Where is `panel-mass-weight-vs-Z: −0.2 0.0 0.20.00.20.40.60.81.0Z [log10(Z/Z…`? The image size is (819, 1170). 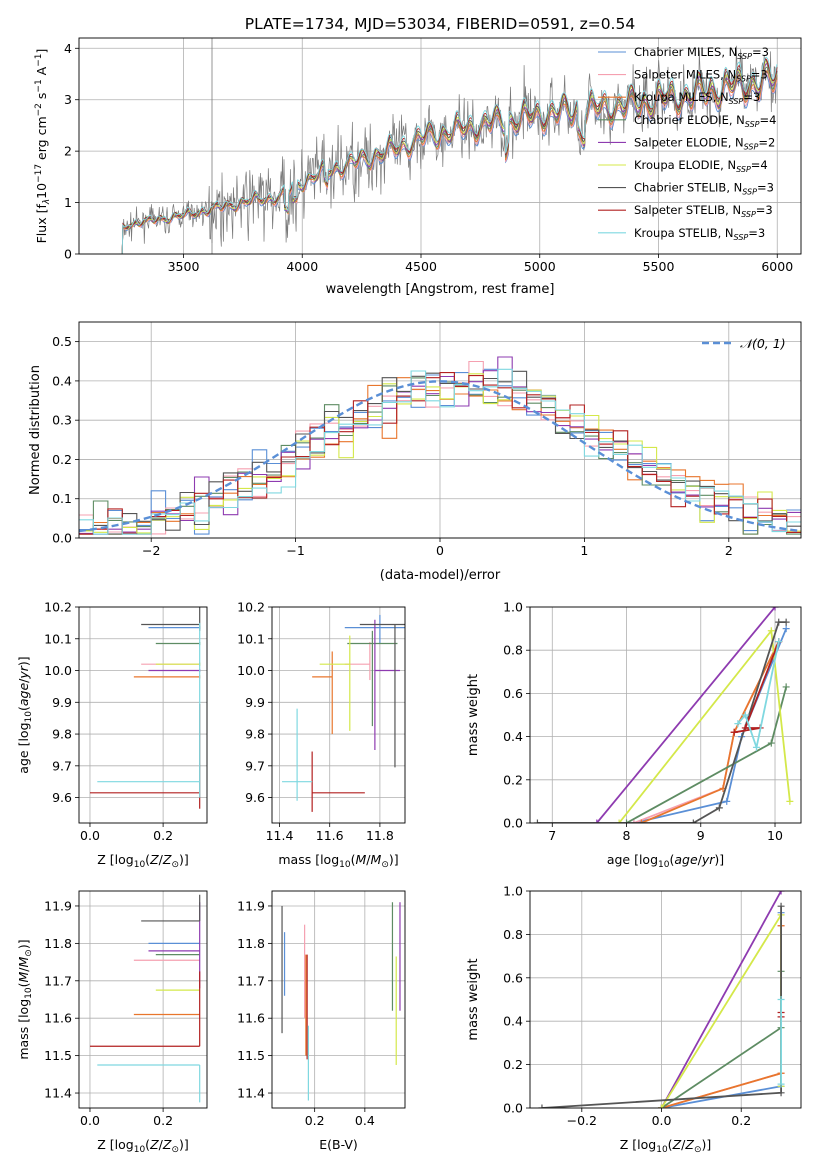 panel-mass-weight-vs-Z: −0.2 0.0 0.20.00.20.40.60.81.0Z [log10(Z/Z… is located at coordinates (634, 1019).